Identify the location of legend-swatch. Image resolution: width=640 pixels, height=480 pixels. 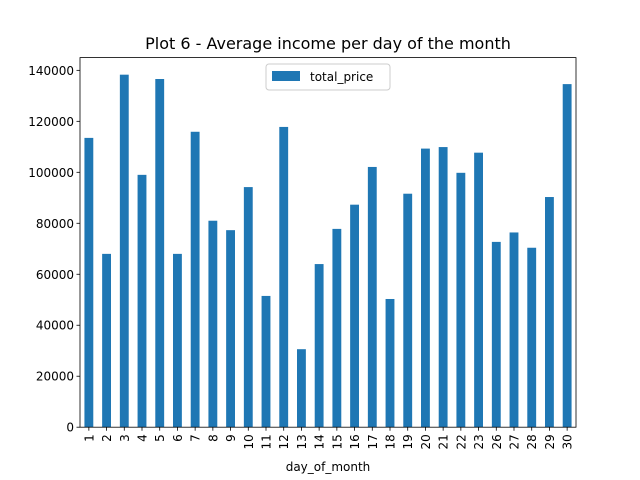
(286, 76).